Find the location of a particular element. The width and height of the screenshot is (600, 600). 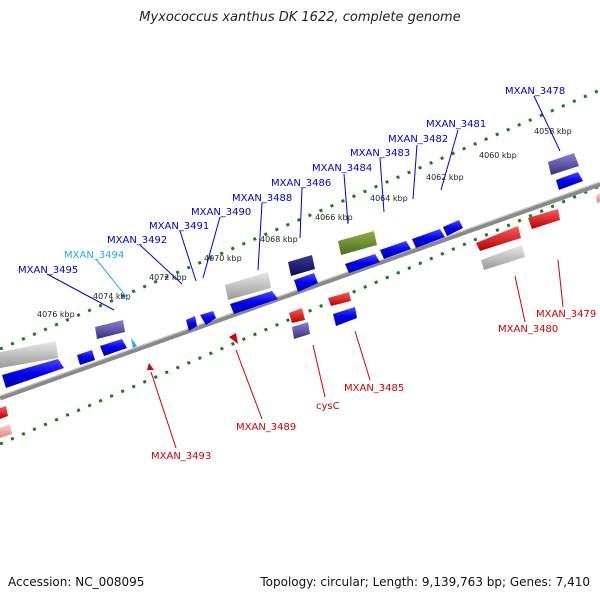

tick-label: 4070 kbp is located at coordinates (223, 258).